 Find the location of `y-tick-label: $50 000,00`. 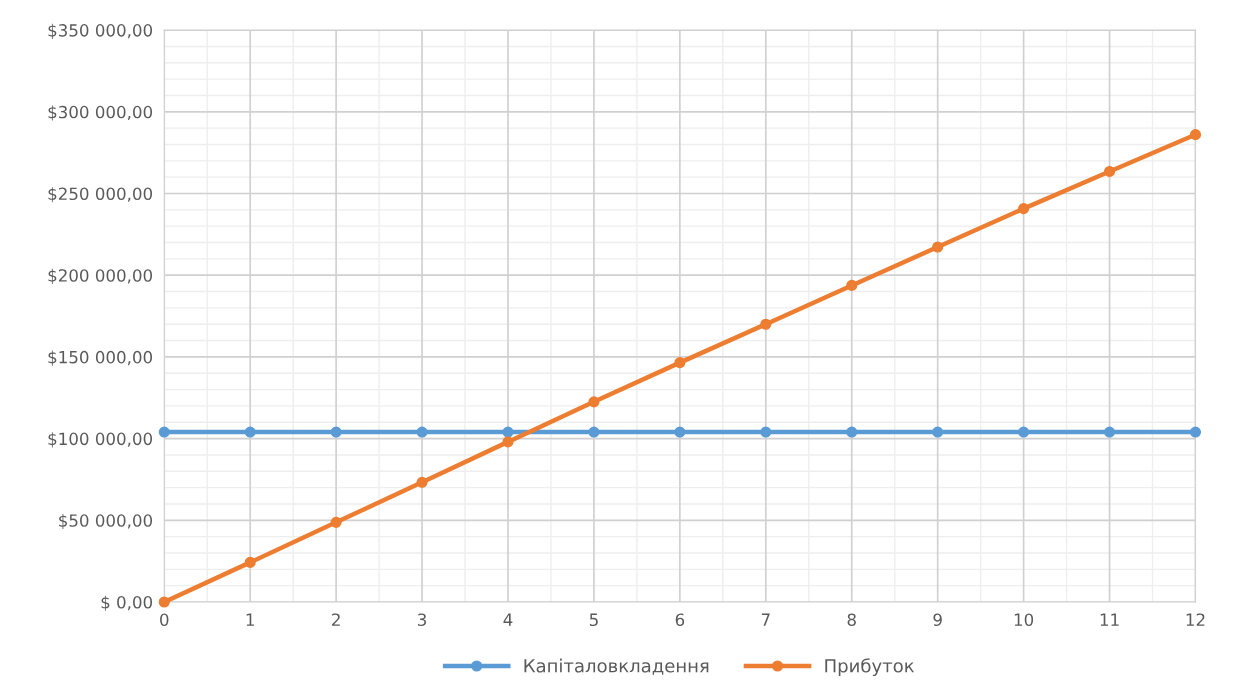

y-tick-label: $50 000,00 is located at coordinates (106, 521).